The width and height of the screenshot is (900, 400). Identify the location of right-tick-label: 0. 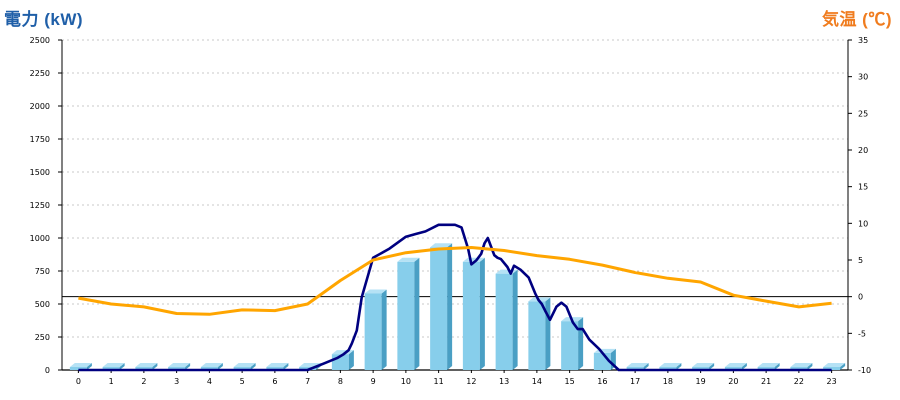
(860, 297).